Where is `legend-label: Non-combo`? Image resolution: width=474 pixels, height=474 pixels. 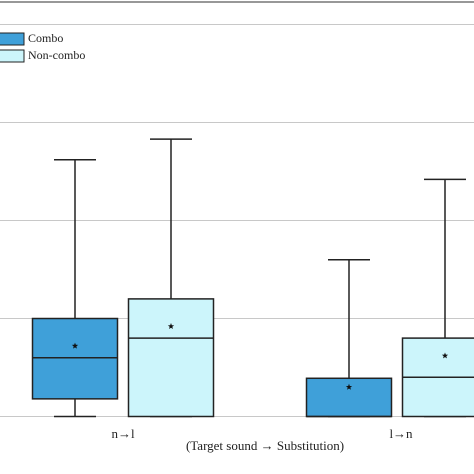 legend-label: Non-combo is located at coordinates (56, 55).